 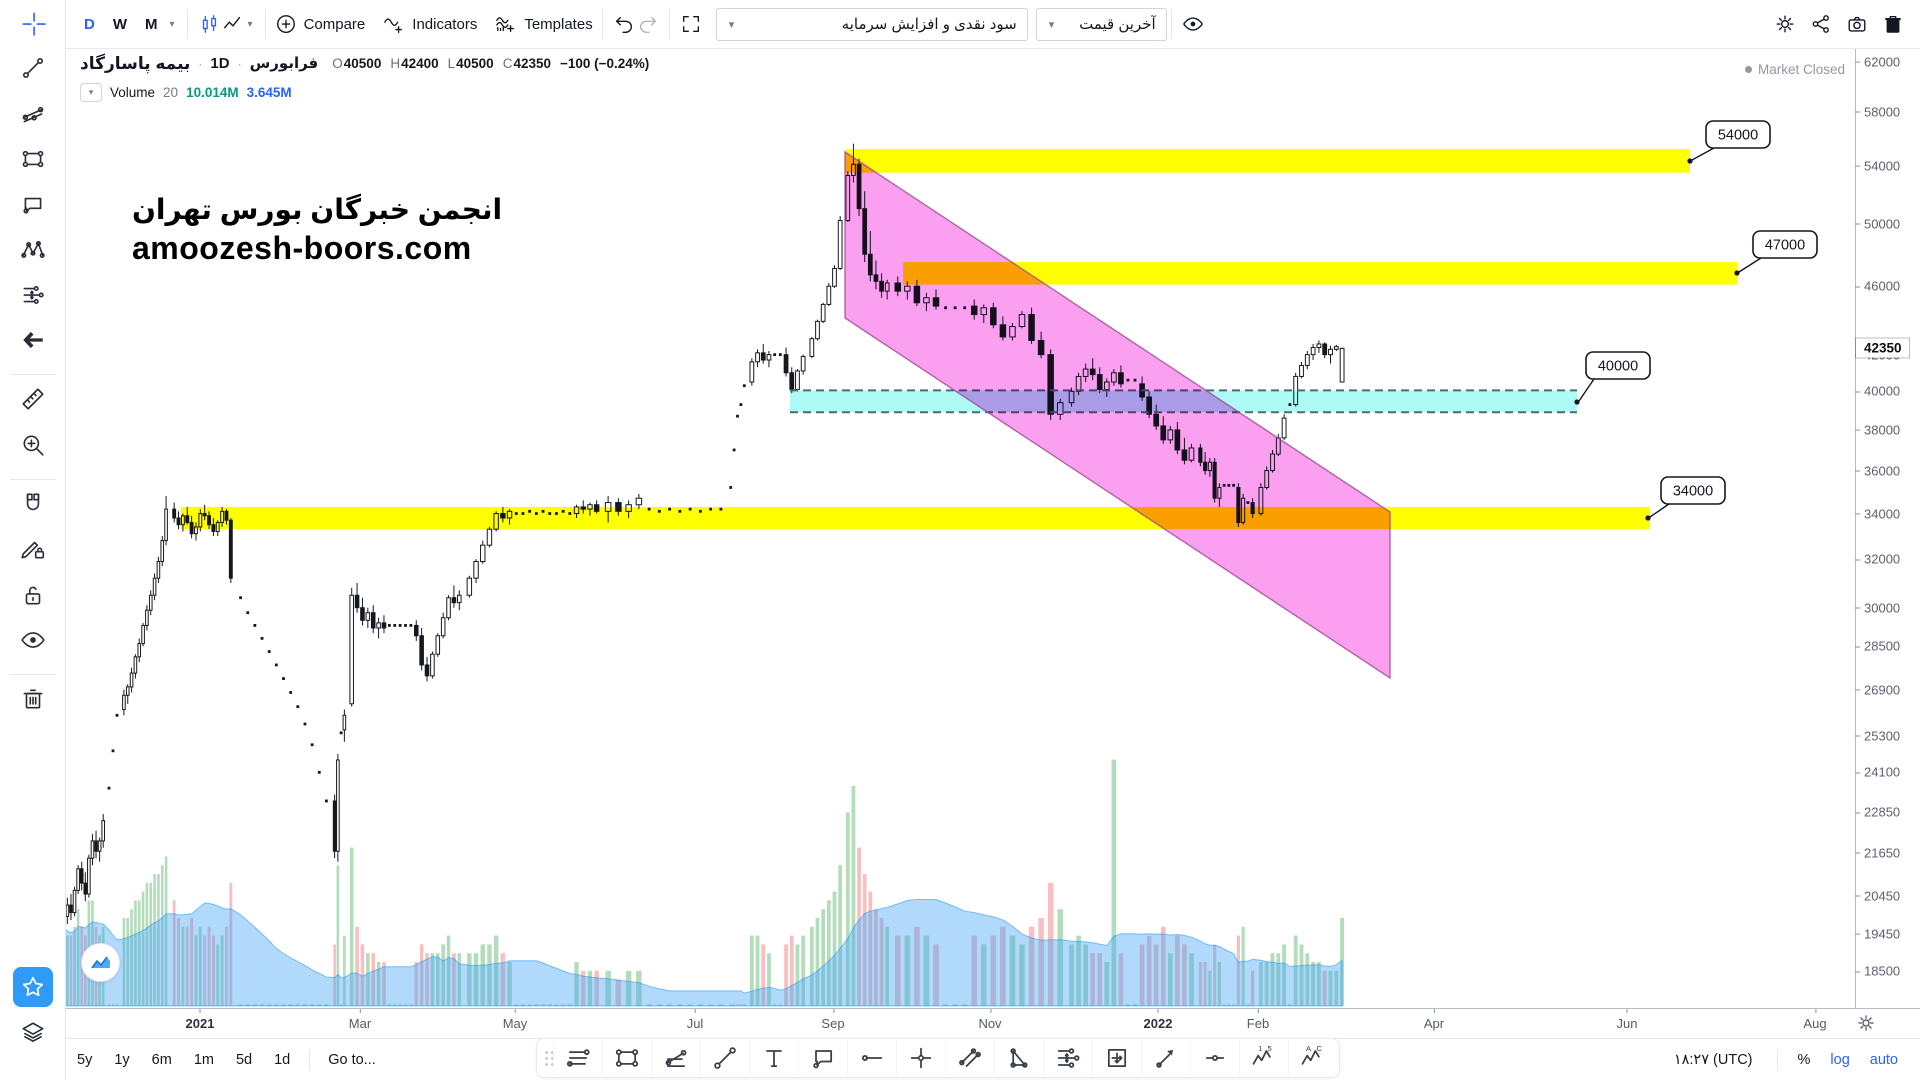 I want to click on draw-tool-horizontal-ray-icon, so click(x=871, y=1058).